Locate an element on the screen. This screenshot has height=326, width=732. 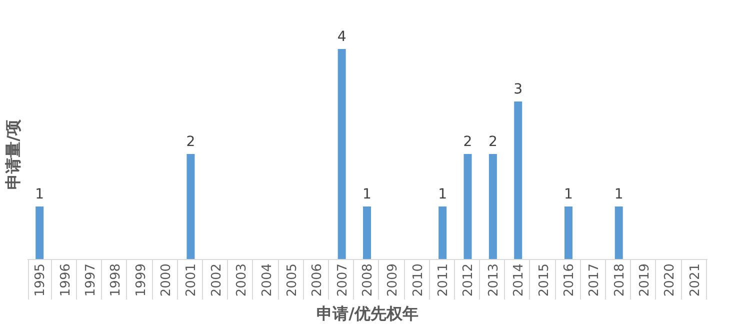
x-tick-label: 2015 is located at coordinates (544, 280).